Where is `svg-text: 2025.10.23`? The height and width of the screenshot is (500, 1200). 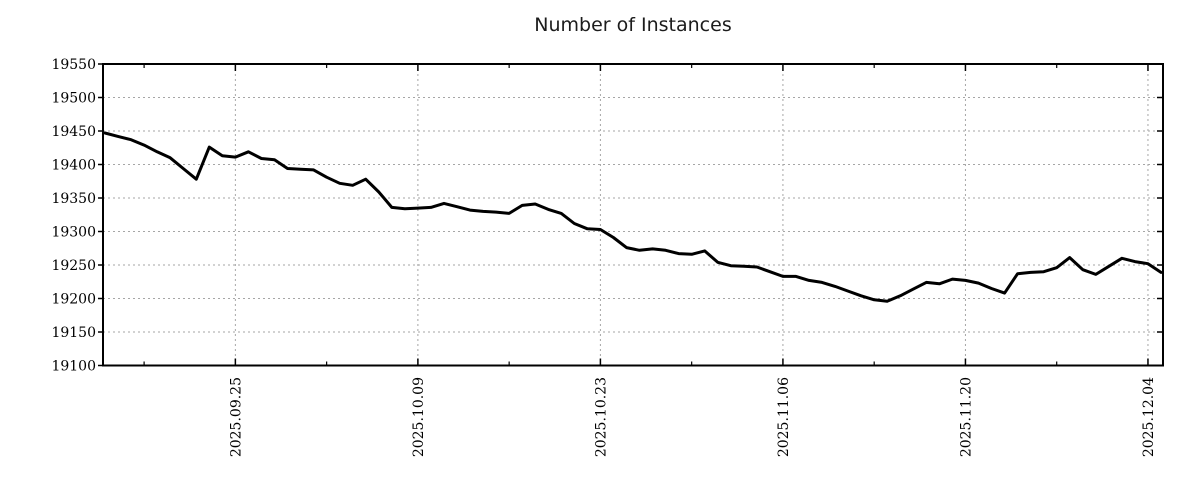 svg-text: 2025.10.23 is located at coordinates (601, 417).